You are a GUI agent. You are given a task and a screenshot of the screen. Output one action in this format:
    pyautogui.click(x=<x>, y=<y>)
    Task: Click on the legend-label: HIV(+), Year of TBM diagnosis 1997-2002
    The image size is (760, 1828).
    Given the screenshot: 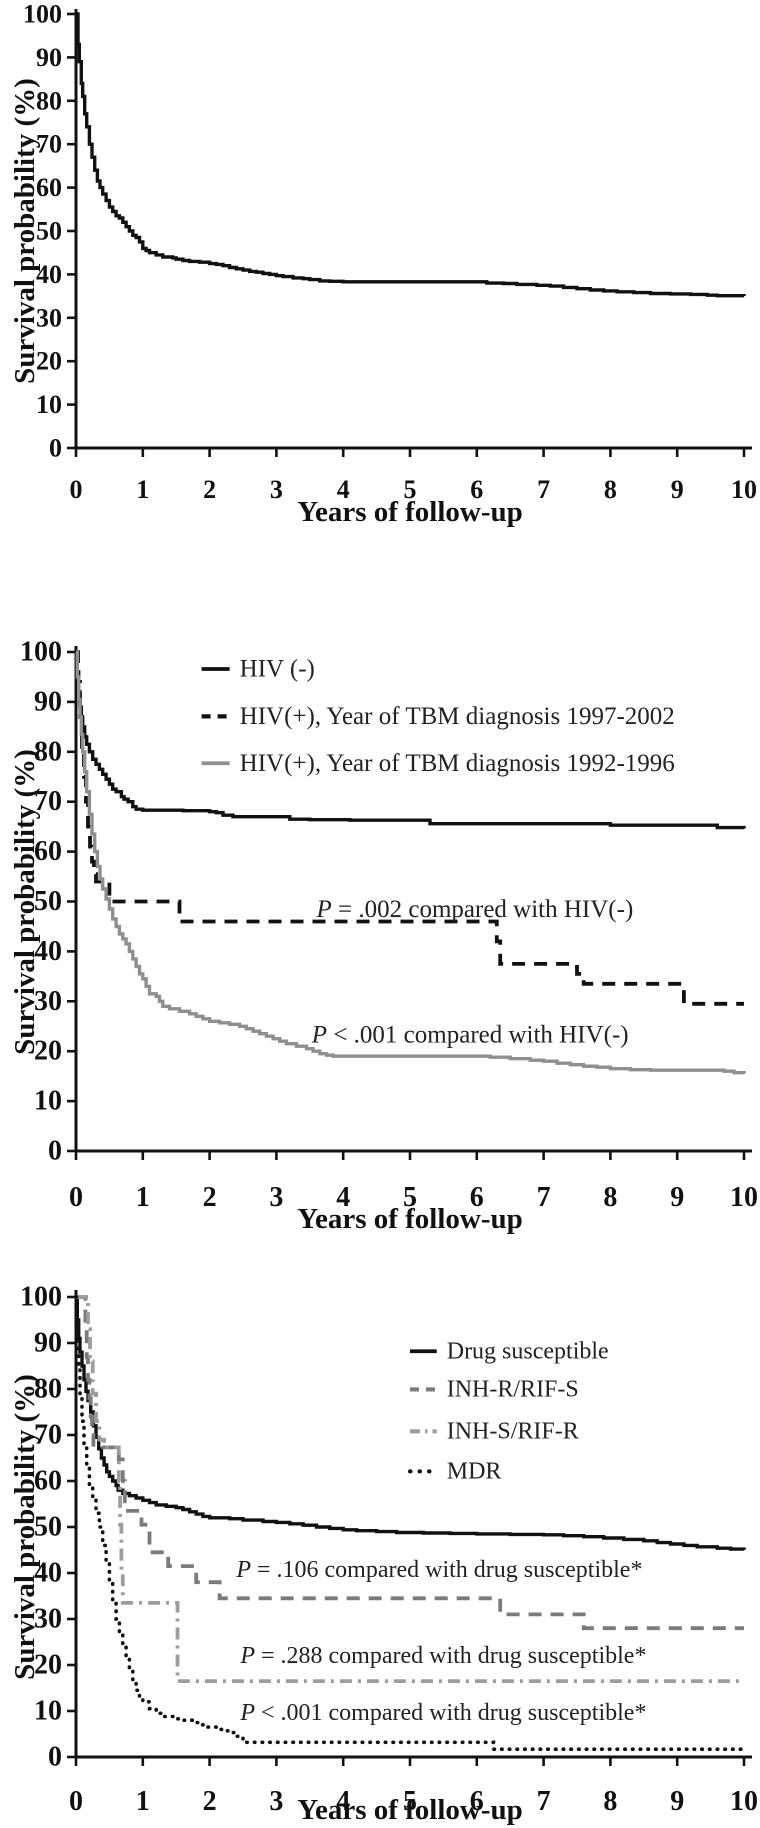 What is the action you would take?
    pyautogui.click(x=457, y=716)
    